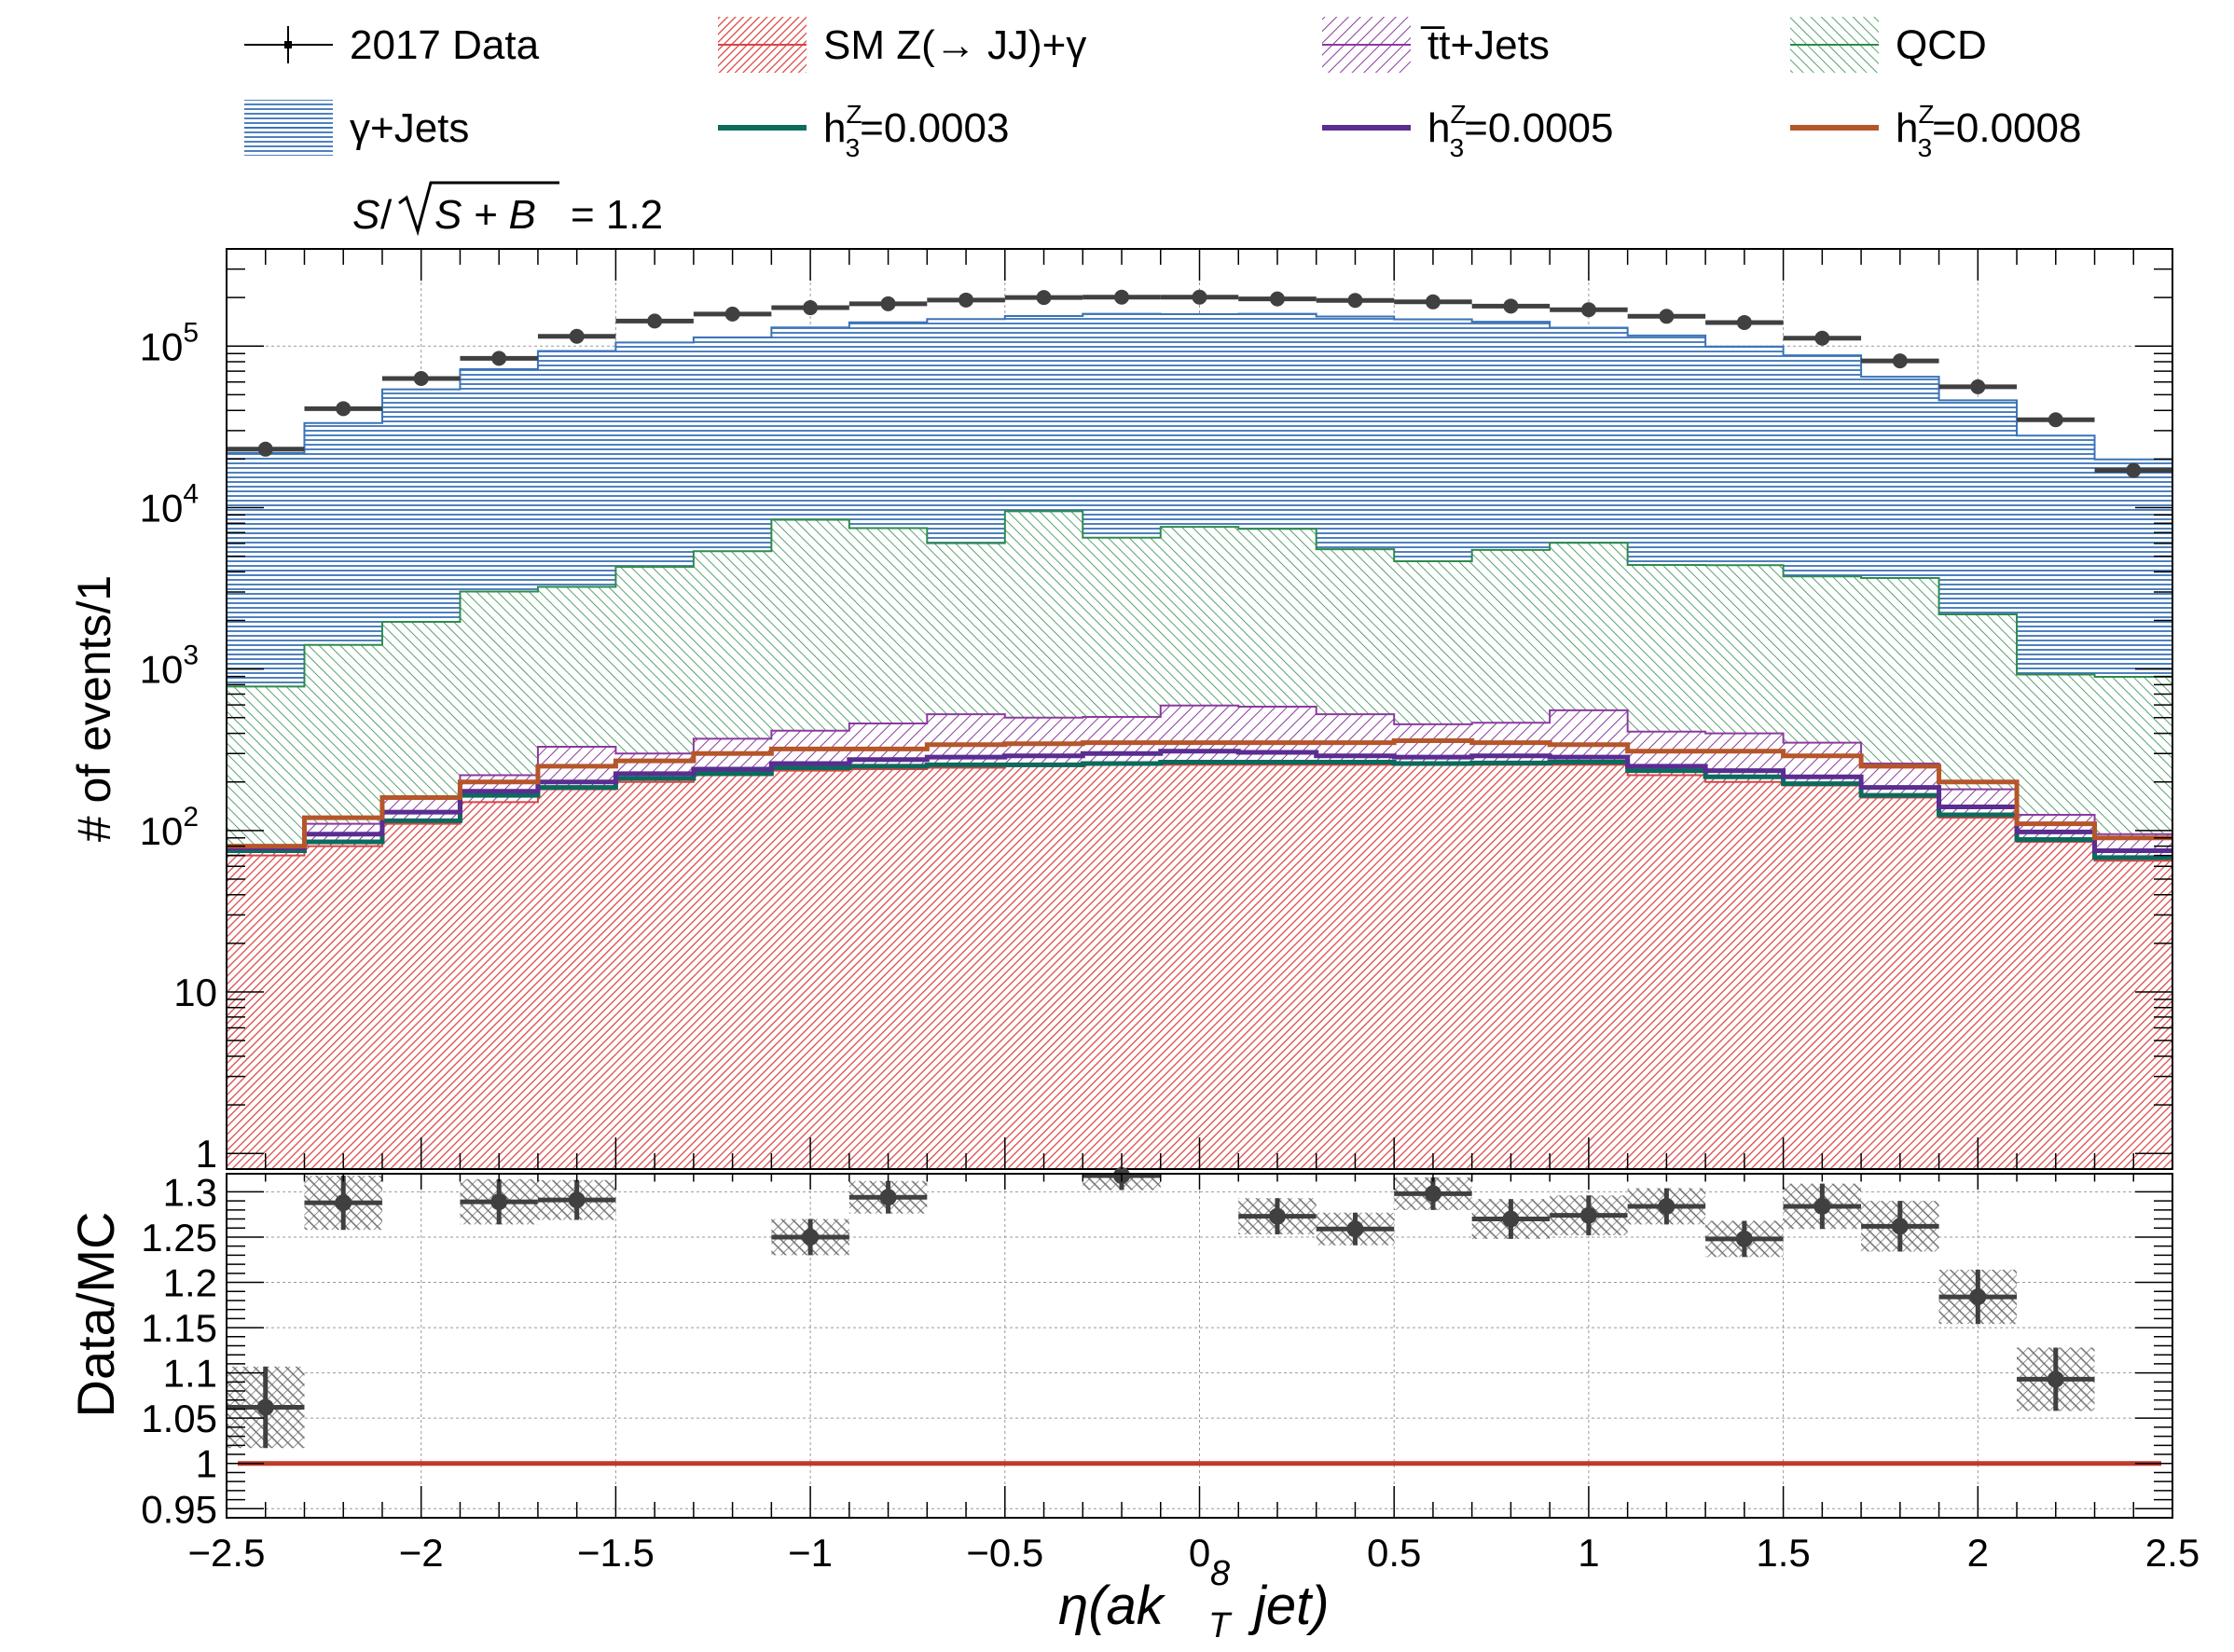 This screenshot has width=2234, height=1652. What do you see at coordinates (94, 709) in the screenshot?
I see `top-y-axis-title: # of events/1` at bounding box center [94, 709].